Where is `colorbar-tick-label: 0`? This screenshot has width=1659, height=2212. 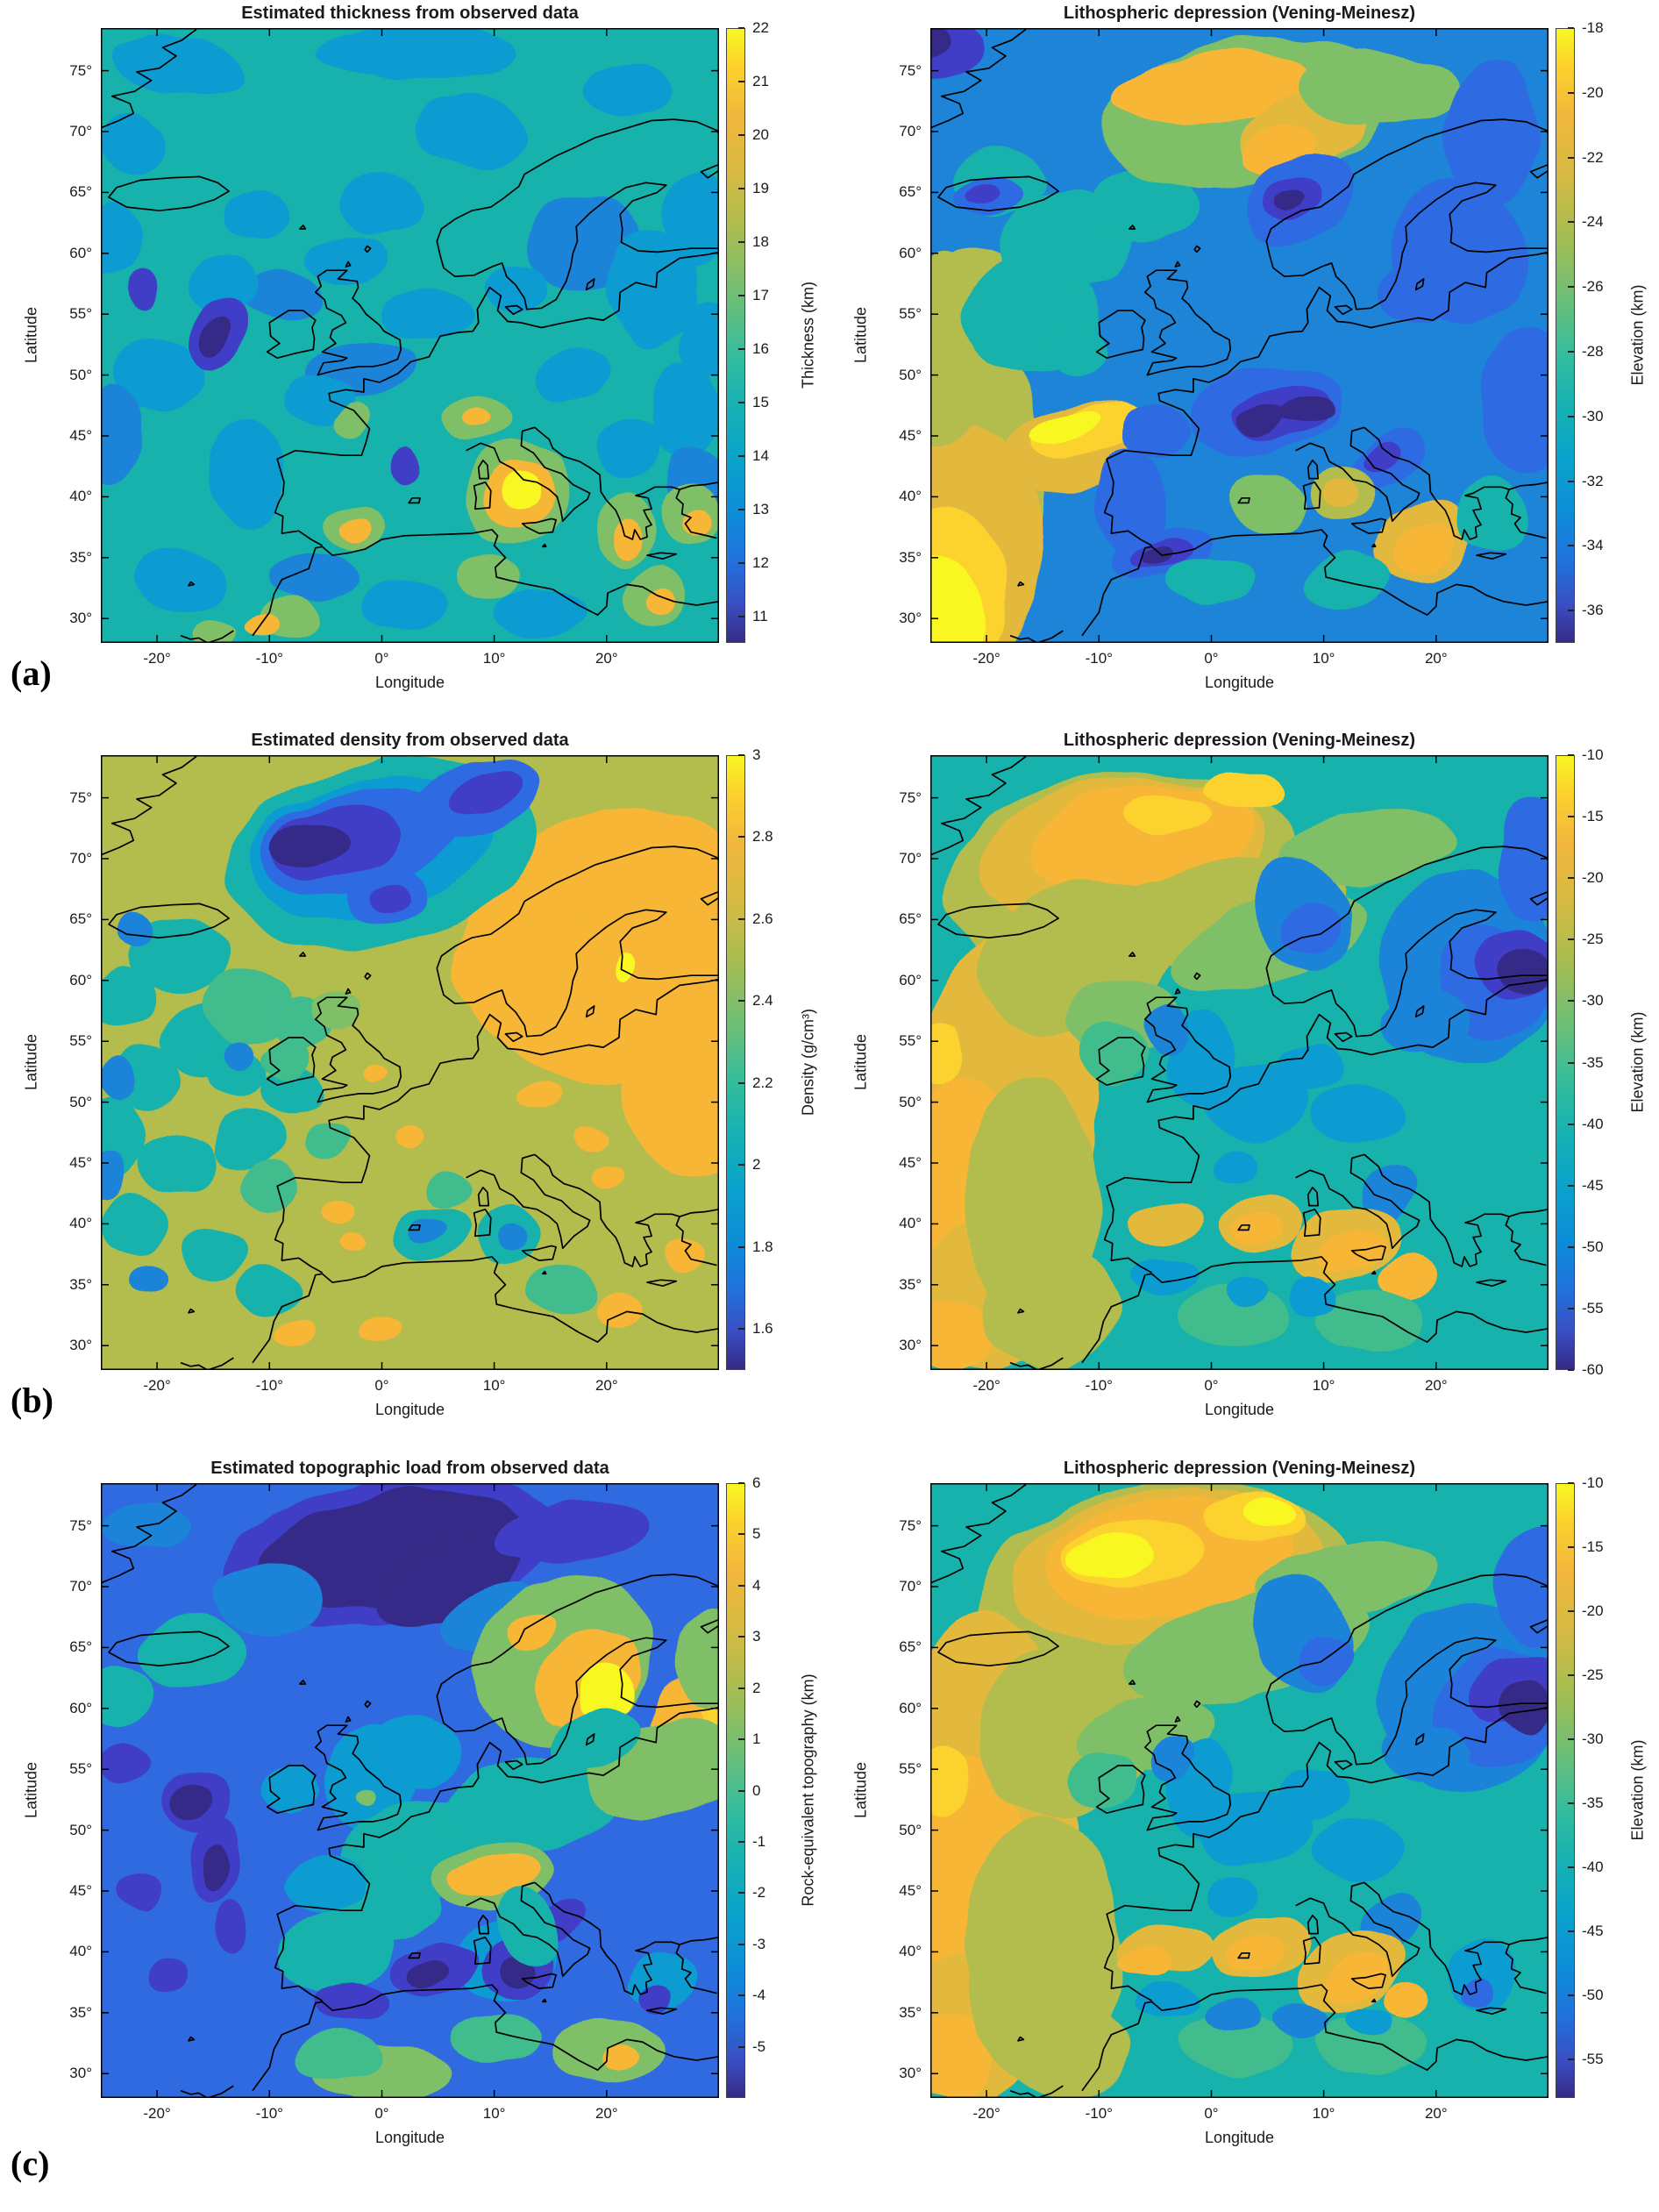 colorbar-tick-label: 0 is located at coordinates (756, 1790).